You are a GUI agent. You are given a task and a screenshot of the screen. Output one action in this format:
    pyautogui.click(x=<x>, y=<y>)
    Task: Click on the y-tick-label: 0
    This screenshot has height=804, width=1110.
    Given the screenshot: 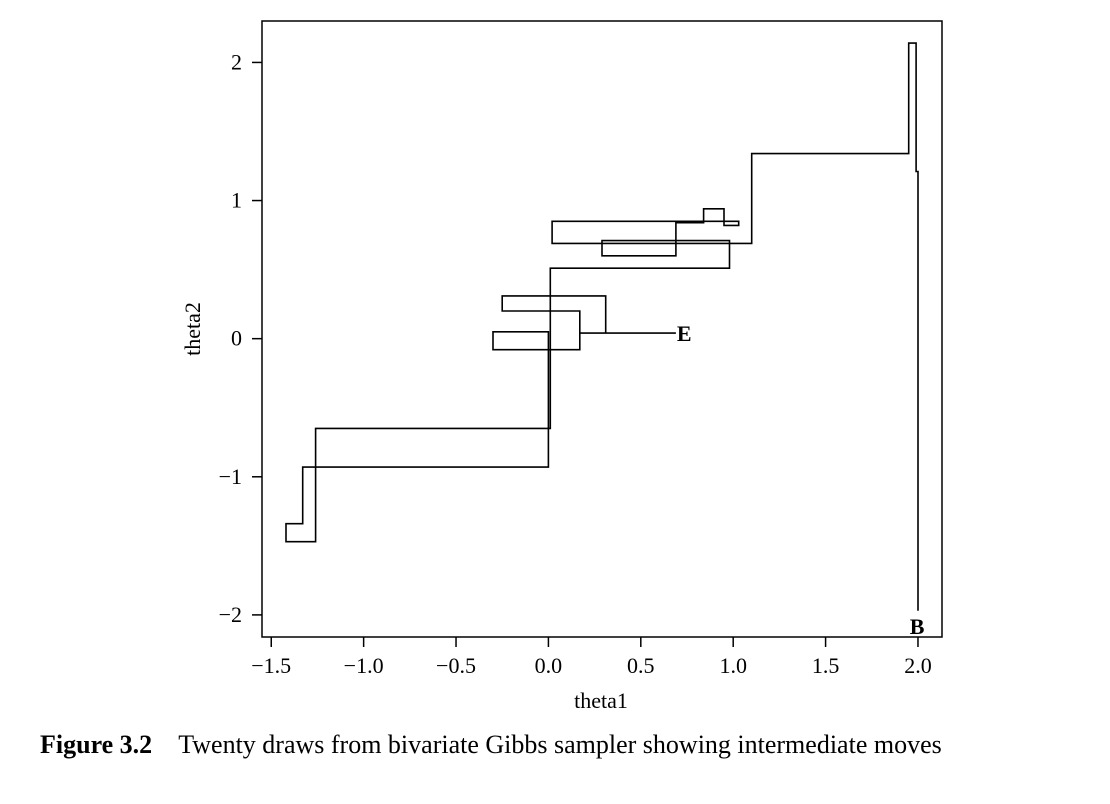 What is the action you would take?
    pyautogui.click(x=236, y=338)
    